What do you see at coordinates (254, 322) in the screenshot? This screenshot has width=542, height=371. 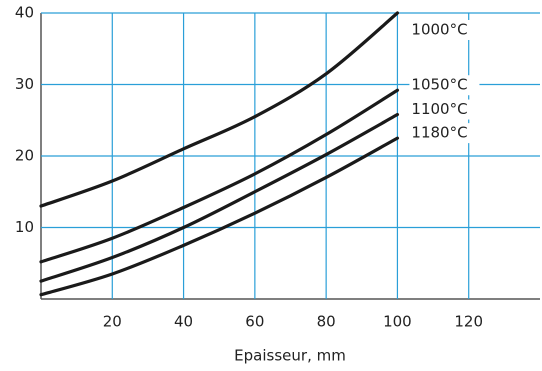 I see `x-tick-label: 60` at bounding box center [254, 322].